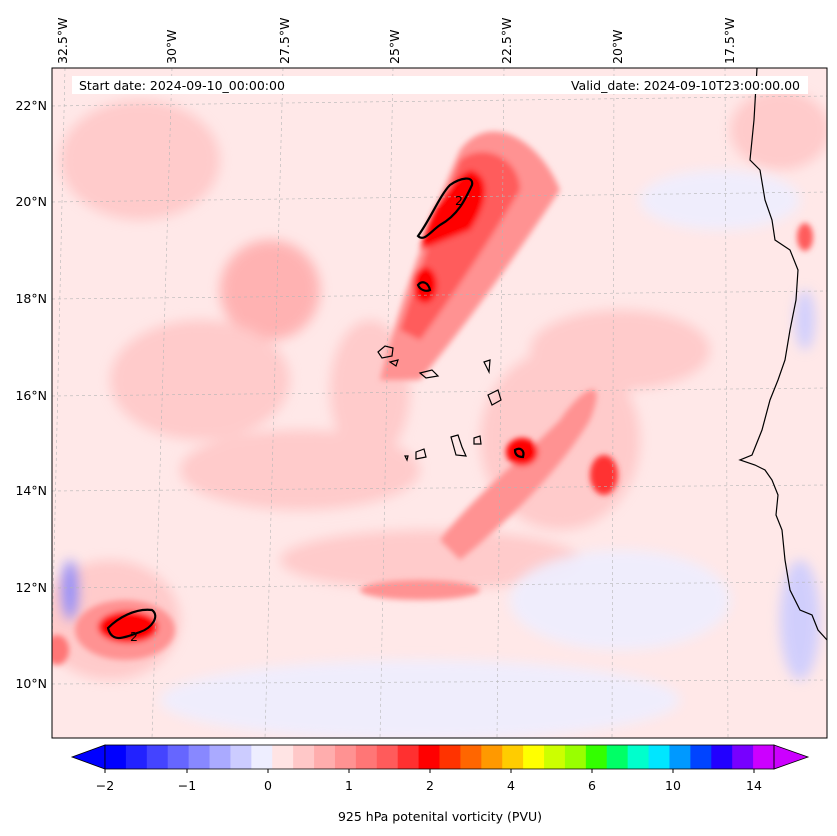  What do you see at coordinates (673, 785) in the screenshot?
I see `colorbar-tick-label: 10` at bounding box center [673, 785].